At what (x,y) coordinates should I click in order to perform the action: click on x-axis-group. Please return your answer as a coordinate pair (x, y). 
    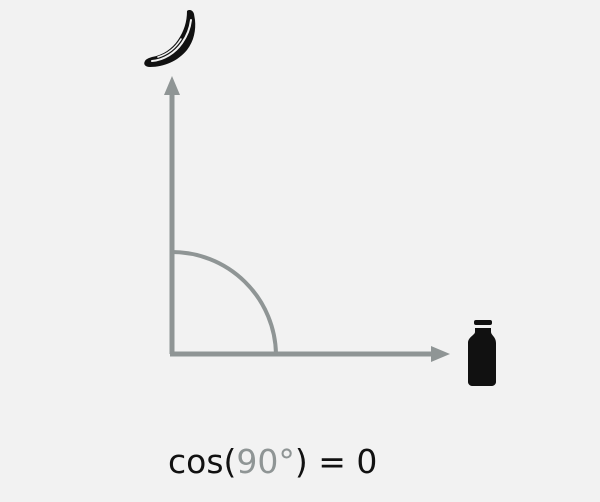
    Looking at the image, I should click on (310, 354).